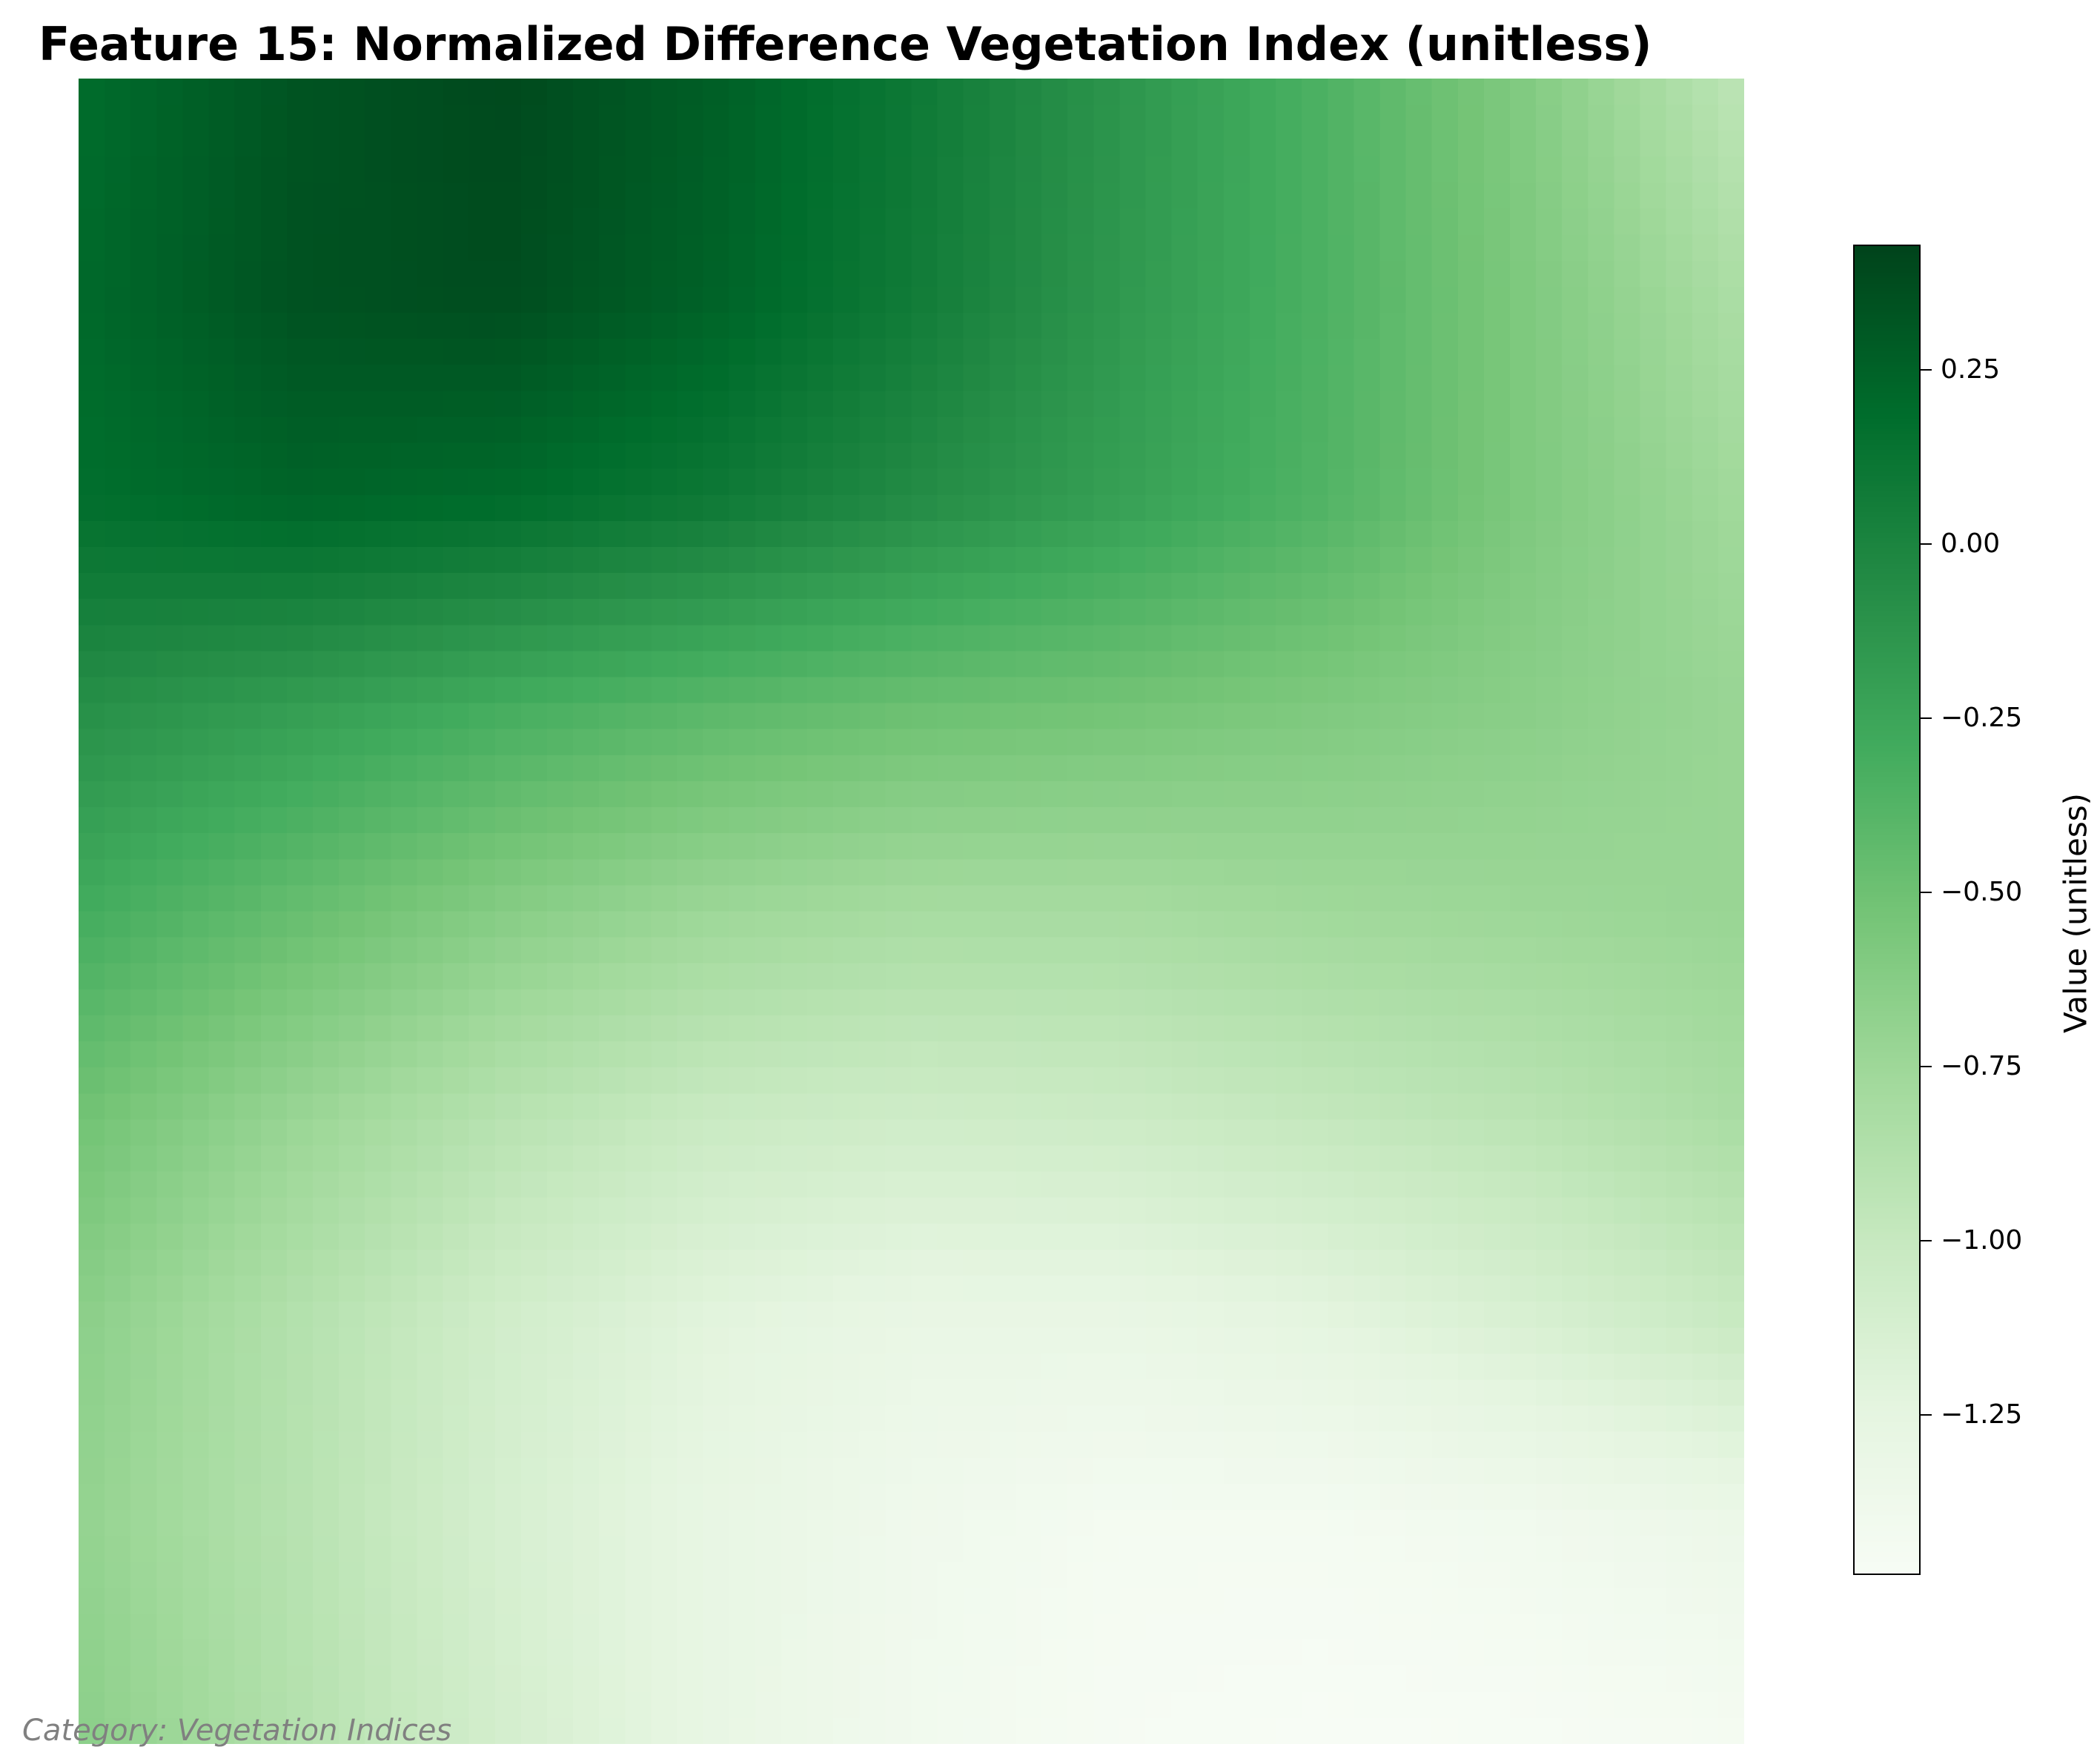 This screenshot has width=2097, height=1764. What do you see at coordinates (1971, 544) in the screenshot?
I see `colorbar-tick-label: 0.00` at bounding box center [1971, 544].